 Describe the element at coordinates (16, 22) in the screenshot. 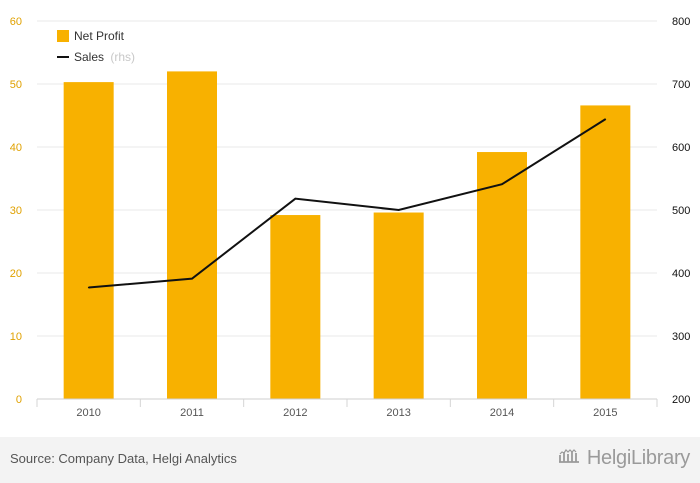

I see `left-y-tick-label: 60` at that location.